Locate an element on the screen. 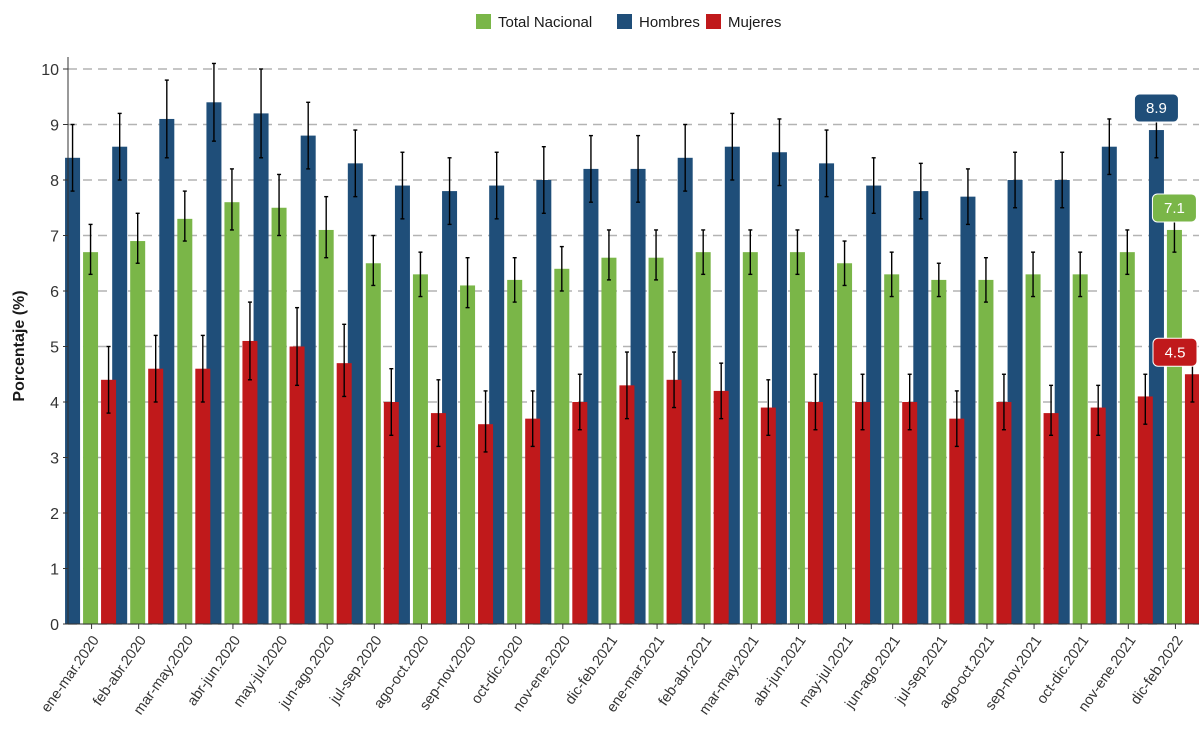  y-tick-label: 7 is located at coordinates (54, 237).